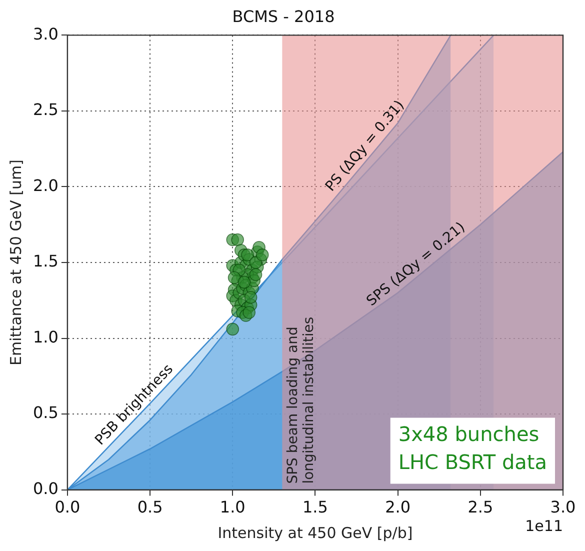 The width and height of the screenshot is (585, 551). Describe the element at coordinates (15, 263) in the screenshot. I see `y-axis-title: Emittance at 450 GeV [um]` at that location.